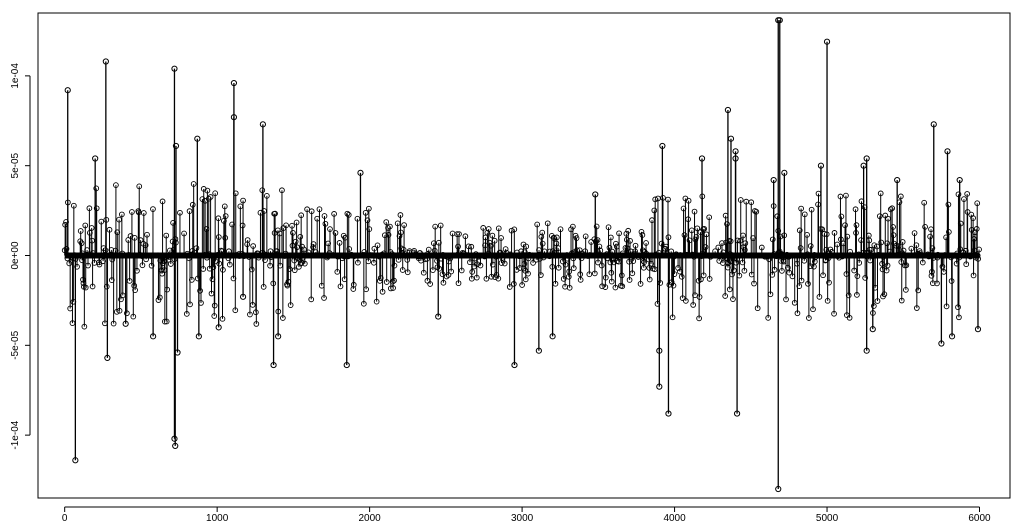  Describe the element at coordinates (522, 255) in the screenshot. I see `zero-band` at that location.